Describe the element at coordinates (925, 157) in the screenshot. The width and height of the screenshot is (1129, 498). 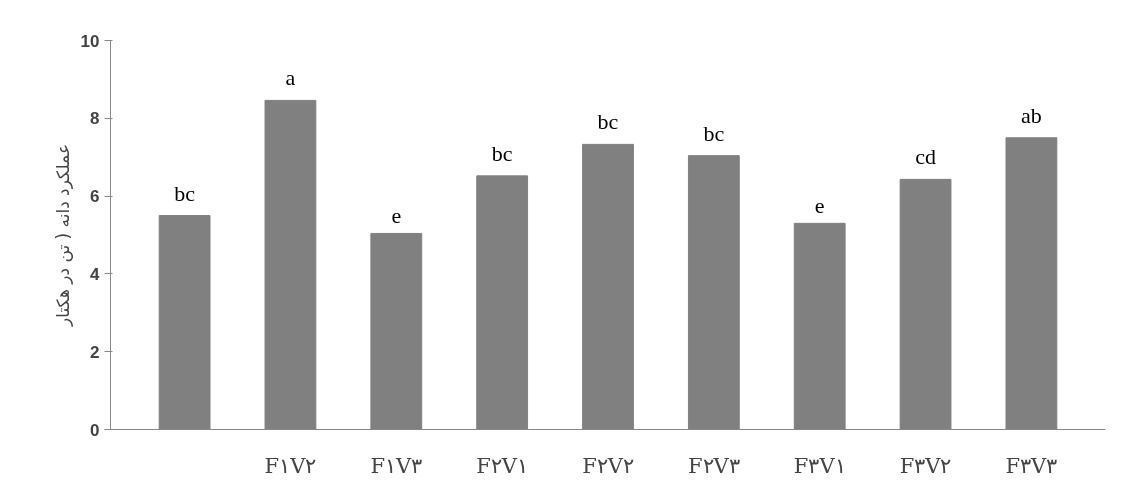
I see `data-label: cd` at that location.